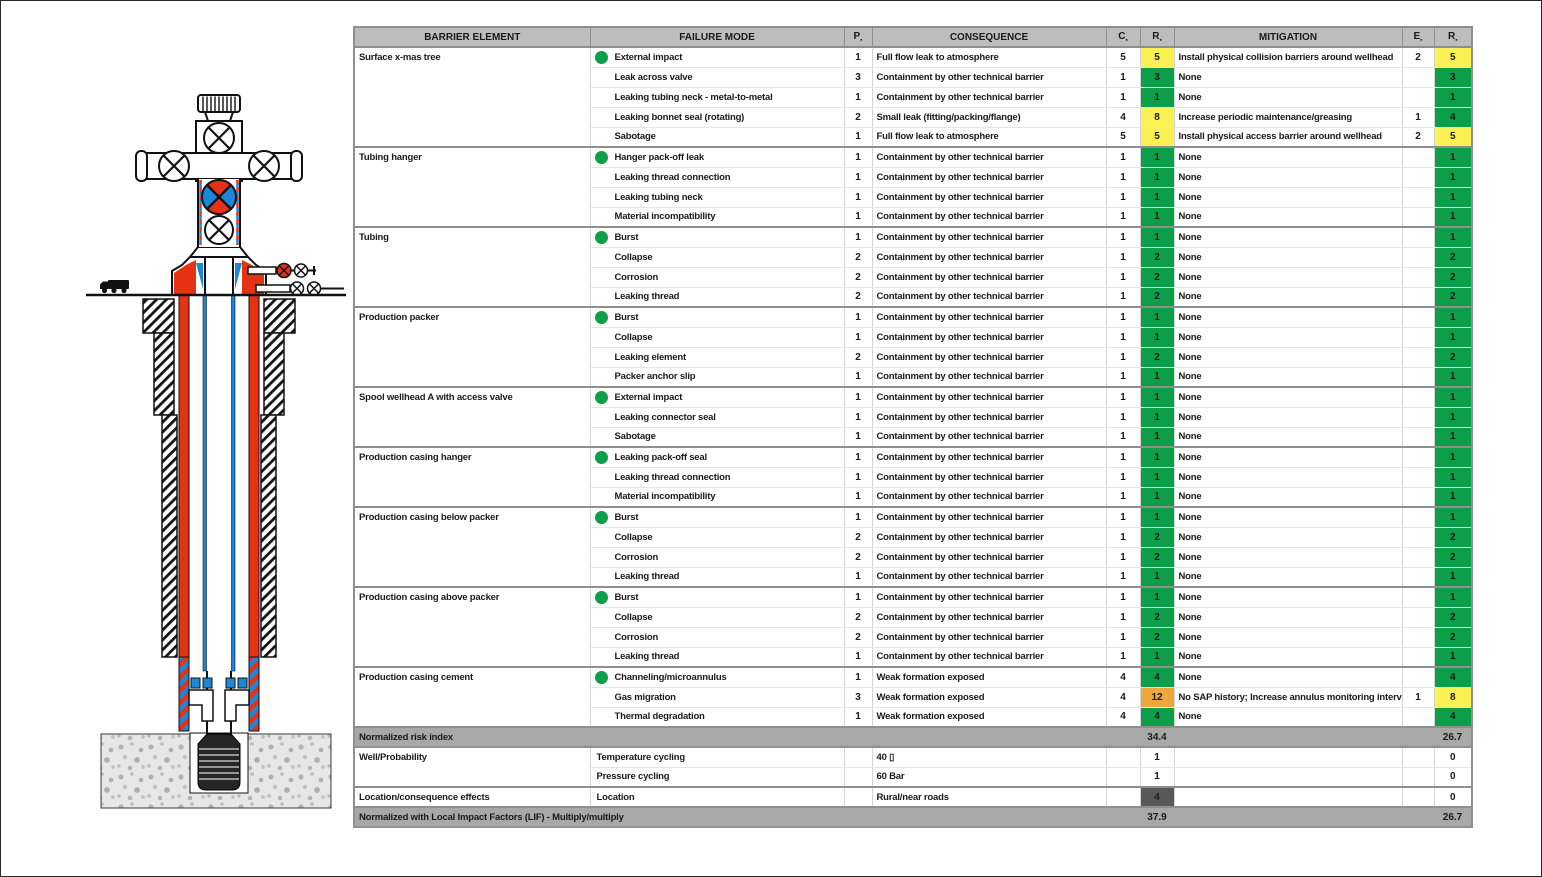 The height and width of the screenshot is (877, 1542). What do you see at coordinates (747, 737) in the screenshot?
I see `normalized-risk-index-row-label: Normalized risk index` at bounding box center [747, 737].